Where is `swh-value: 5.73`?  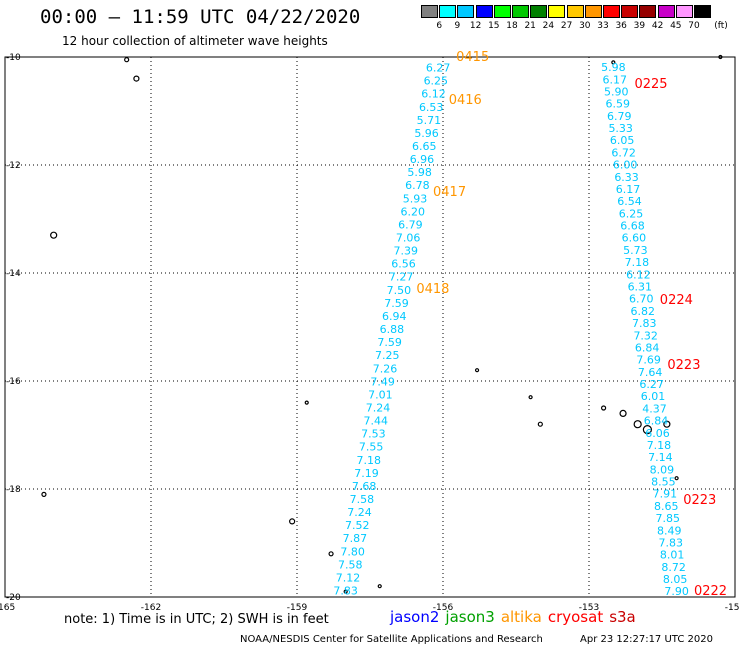
swh-value: 5.73 is located at coordinates (635, 250).